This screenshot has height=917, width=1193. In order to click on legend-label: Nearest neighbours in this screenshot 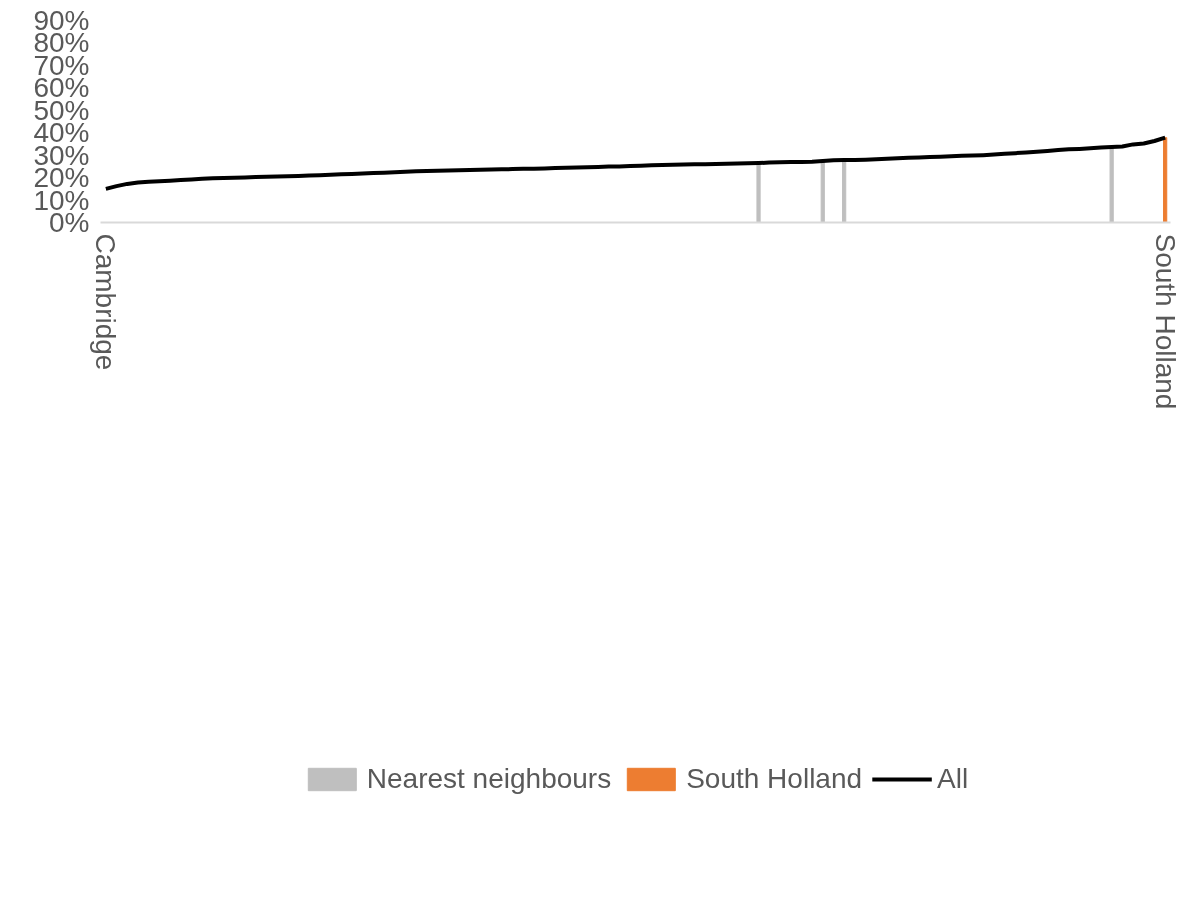, I will do `click(489, 779)`.